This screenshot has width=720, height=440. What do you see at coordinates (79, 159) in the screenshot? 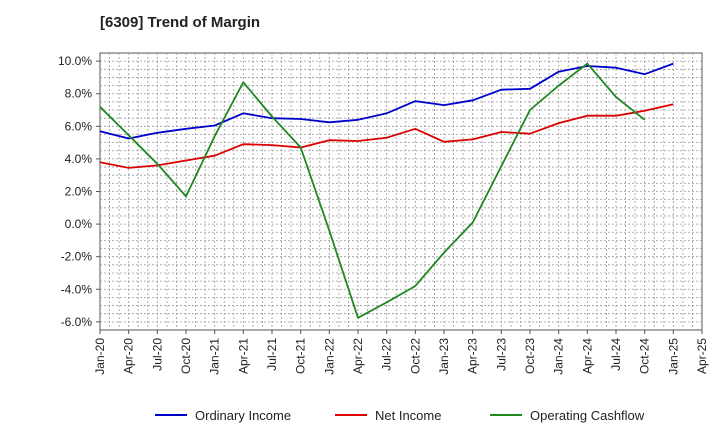
I see `y-tick-label: 4.0%` at bounding box center [79, 159].